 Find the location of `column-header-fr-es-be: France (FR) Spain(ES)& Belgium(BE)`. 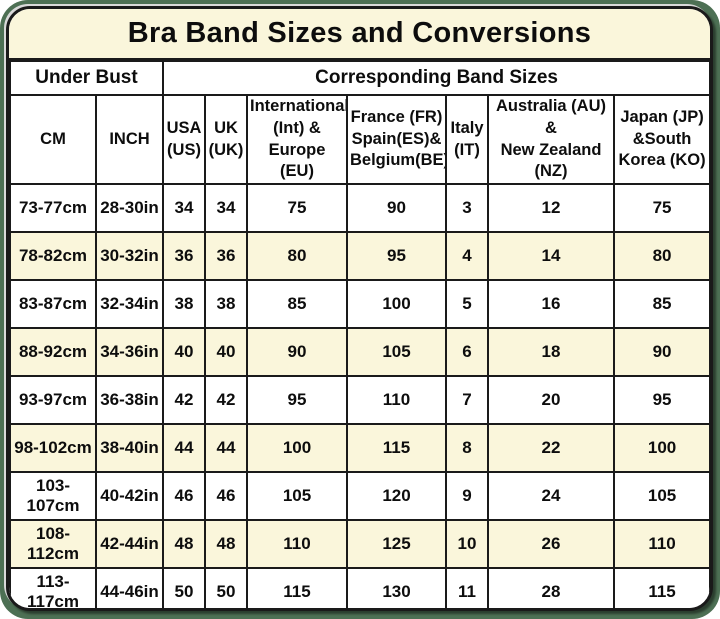

column-header-fr-es-be: France (FR) Spain(ES)& Belgium(BE) is located at coordinates (396, 139).